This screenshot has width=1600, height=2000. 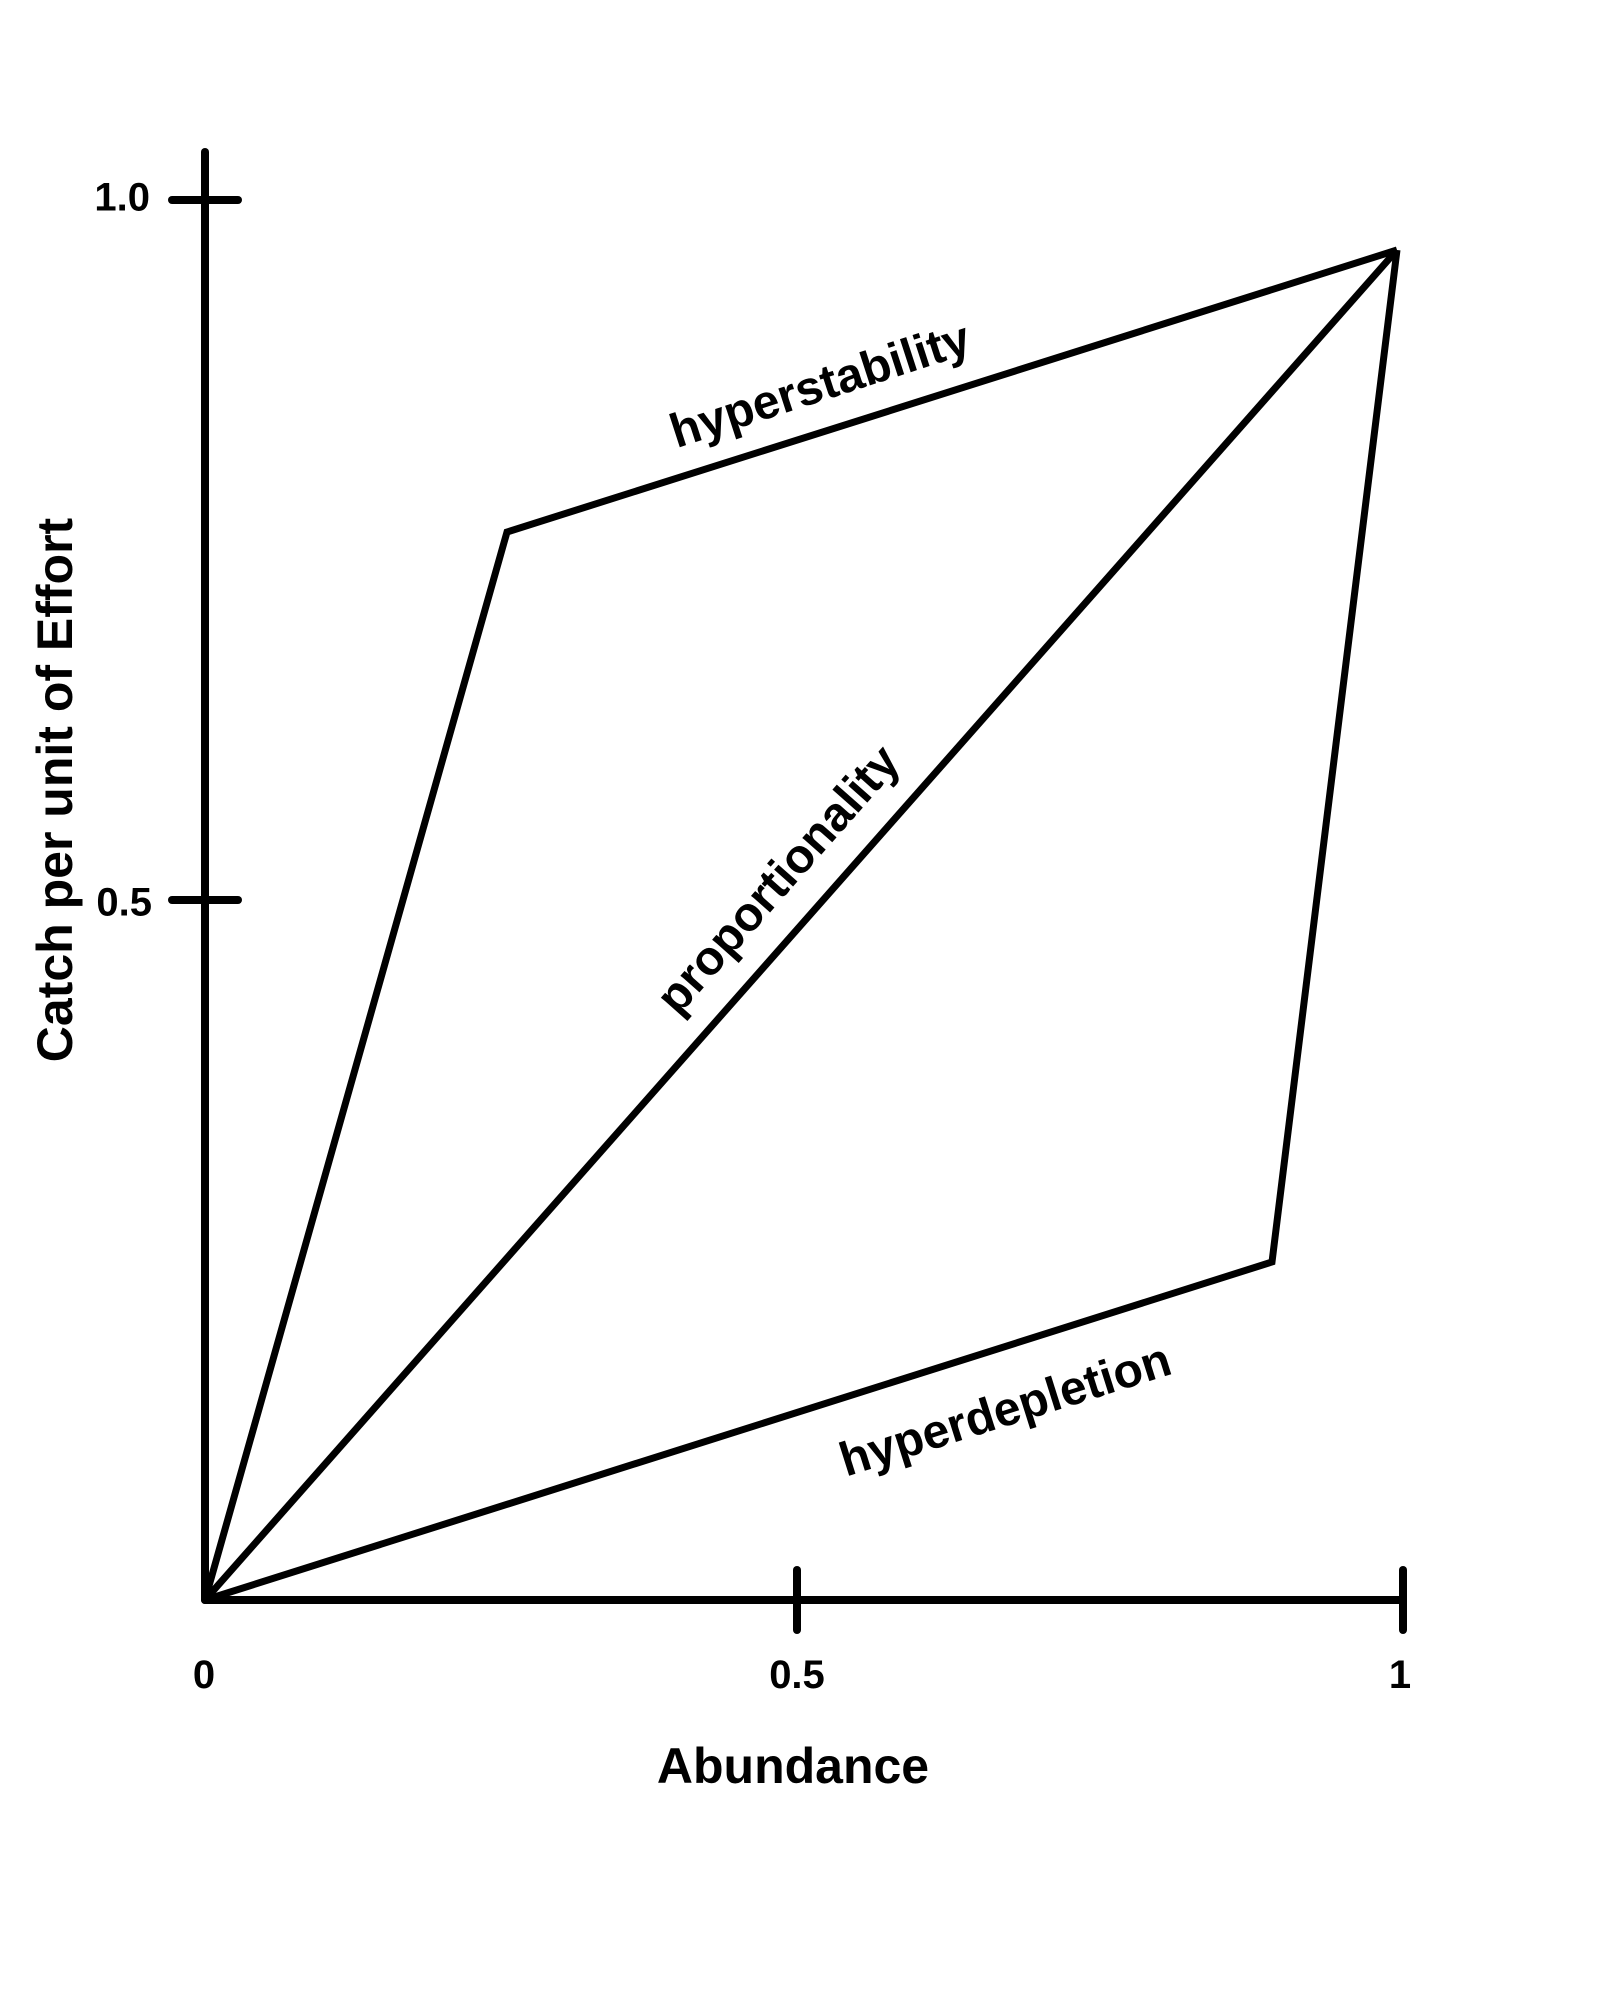 What do you see at coordinates (122, 198) in the screenshot?
I see `y-tick-label-1: 1.0` at bounding box center [122, 198].